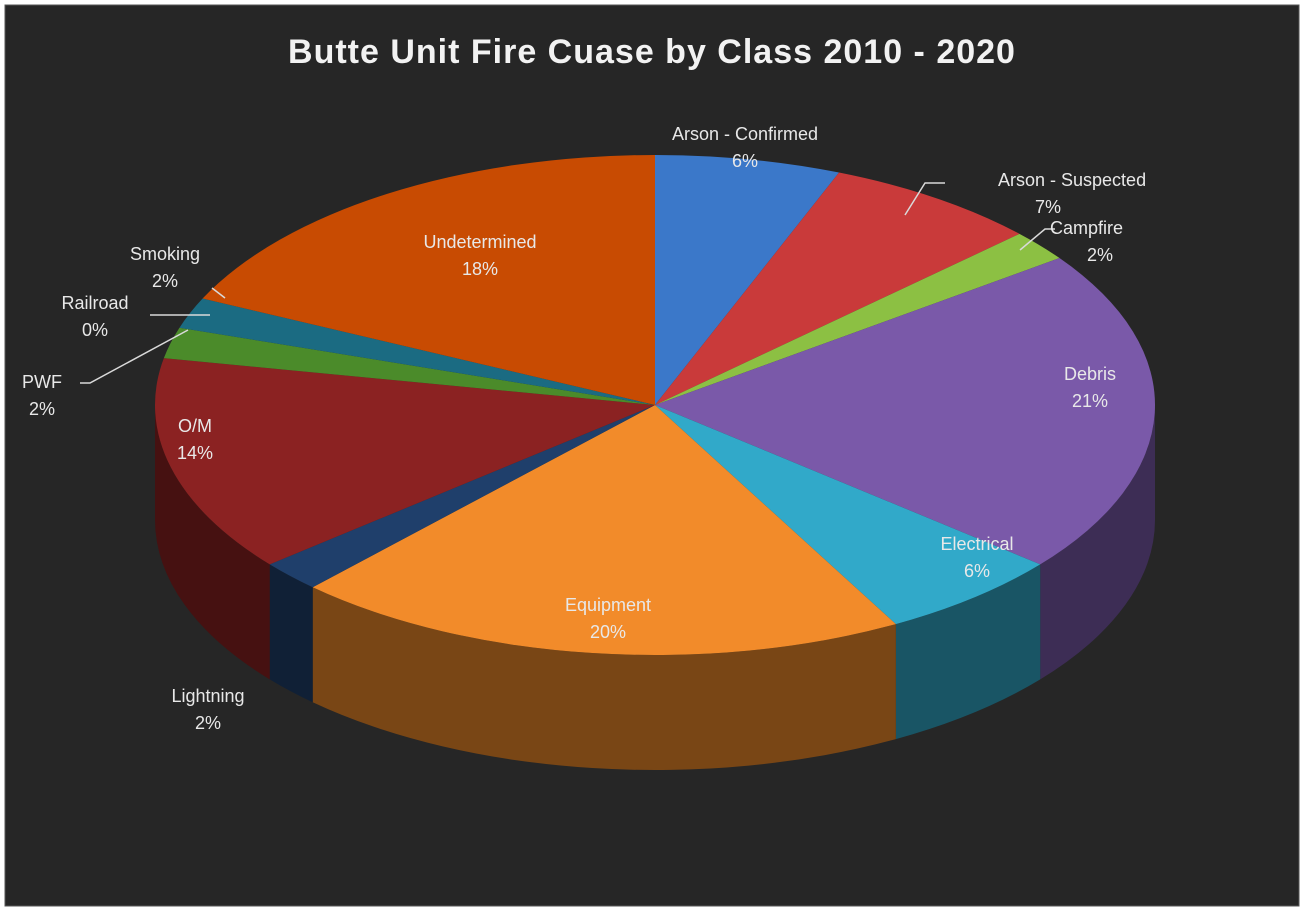 Image resolution: width=1304 pixels, height=911 pixels. Describe the element at coordinates (608, 605) in the screenshot. I see `data-label-name: Equipment` at that location.